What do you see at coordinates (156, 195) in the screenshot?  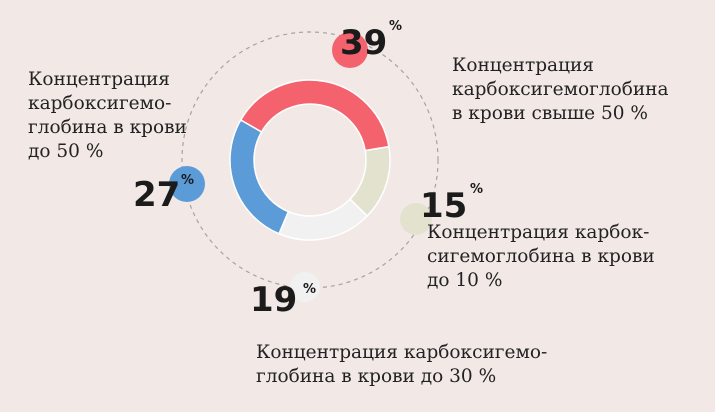 I see `percent-value-27: 27` at bounding box center [156, 195].